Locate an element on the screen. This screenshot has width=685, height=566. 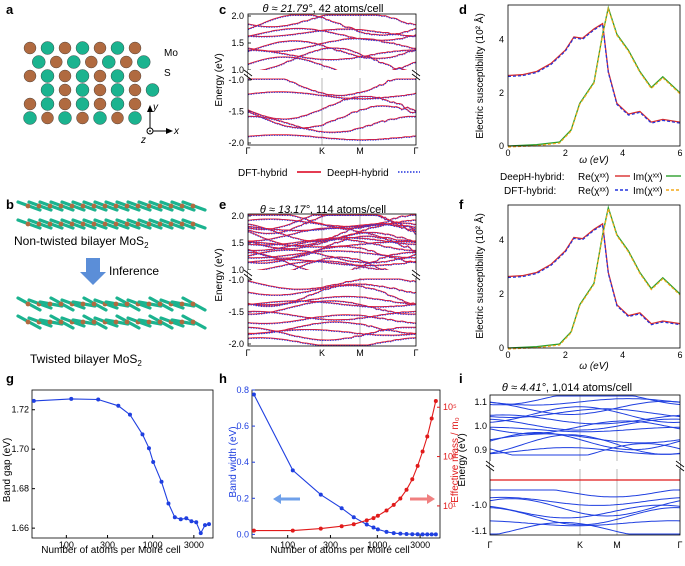
mos2-lattice is located at coordinates (91, 83).